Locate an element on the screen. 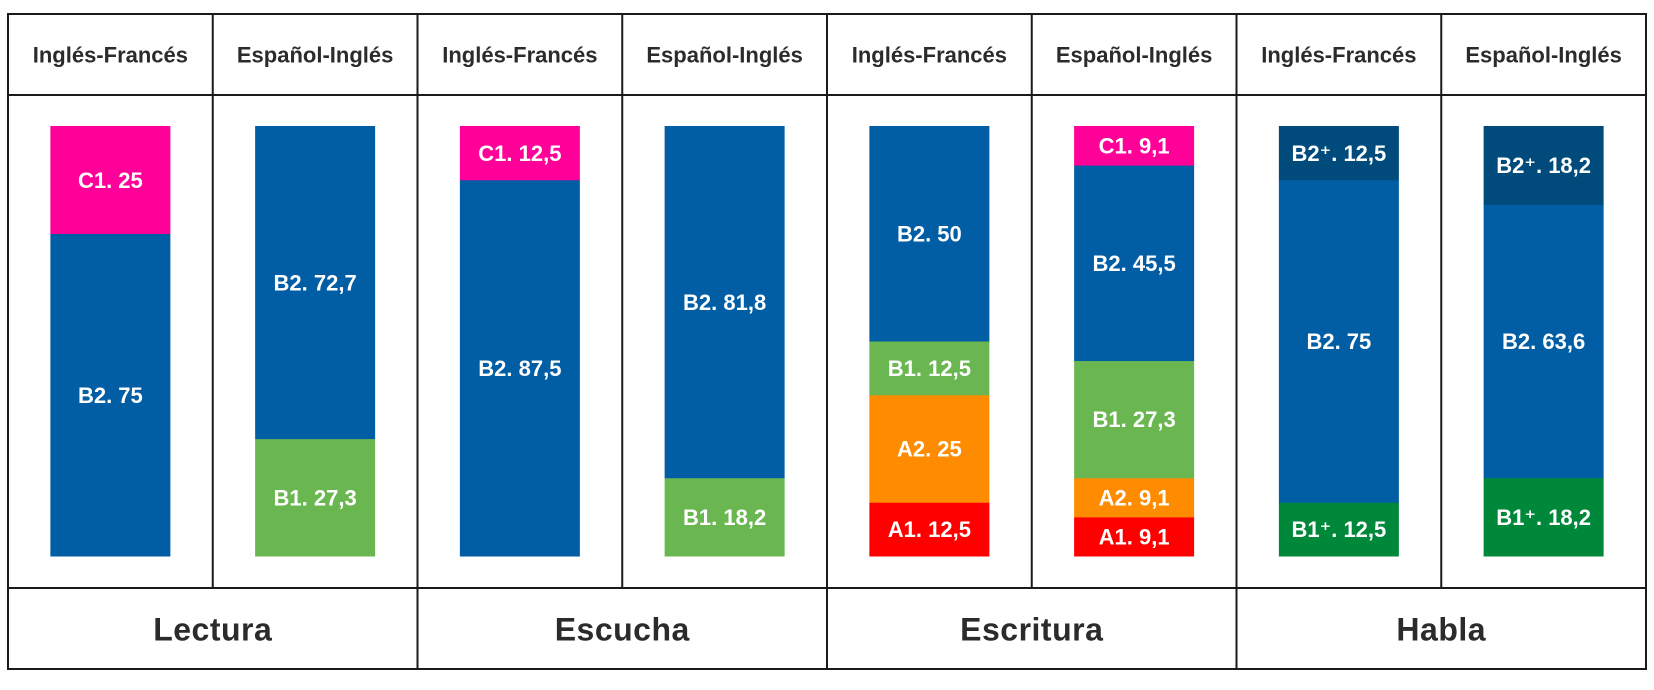 Image resolution: width=1654 pixels, height=690 pixels. data-label: B1. 18,2 is located at coordinates (724, 517).